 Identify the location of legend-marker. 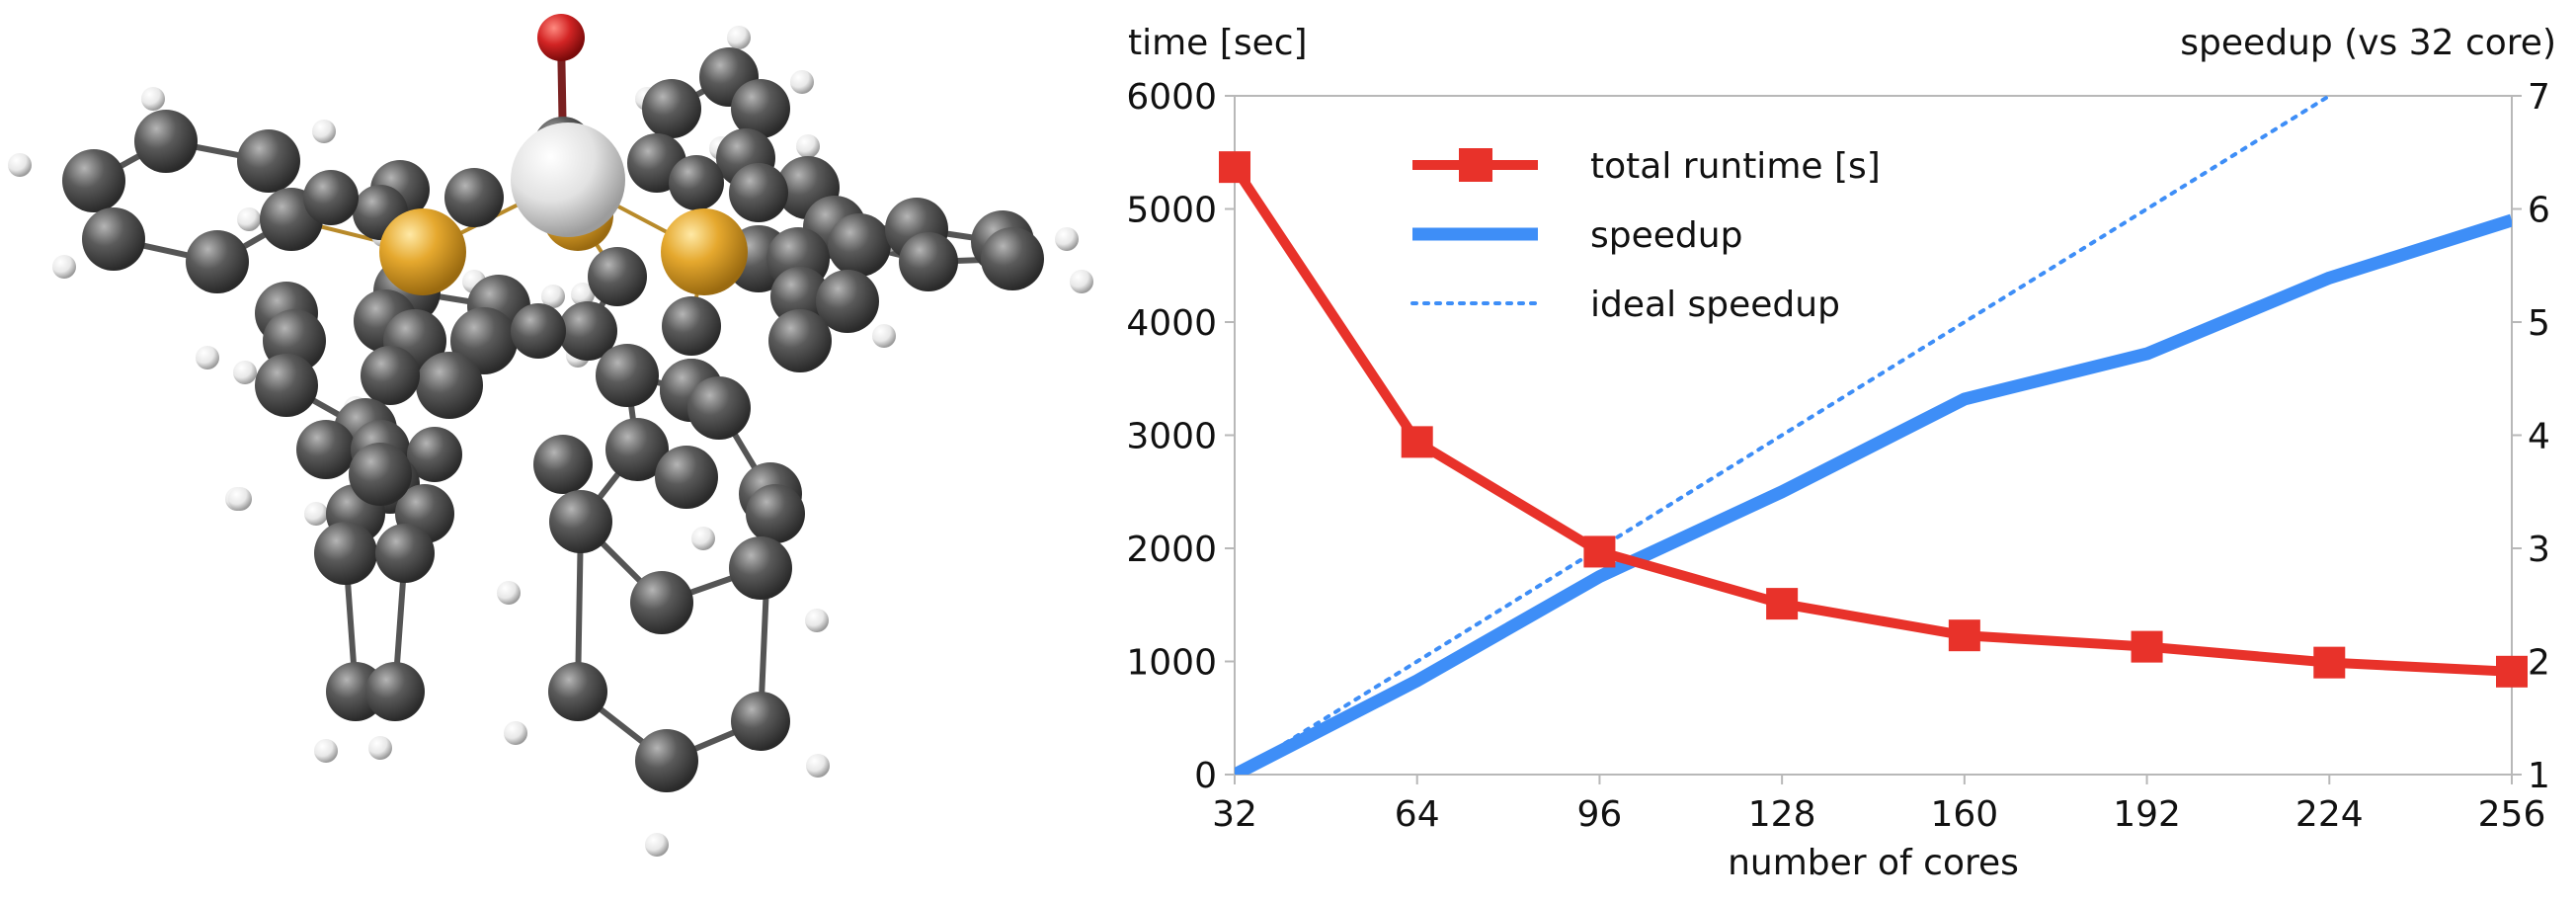
(1475, 165).